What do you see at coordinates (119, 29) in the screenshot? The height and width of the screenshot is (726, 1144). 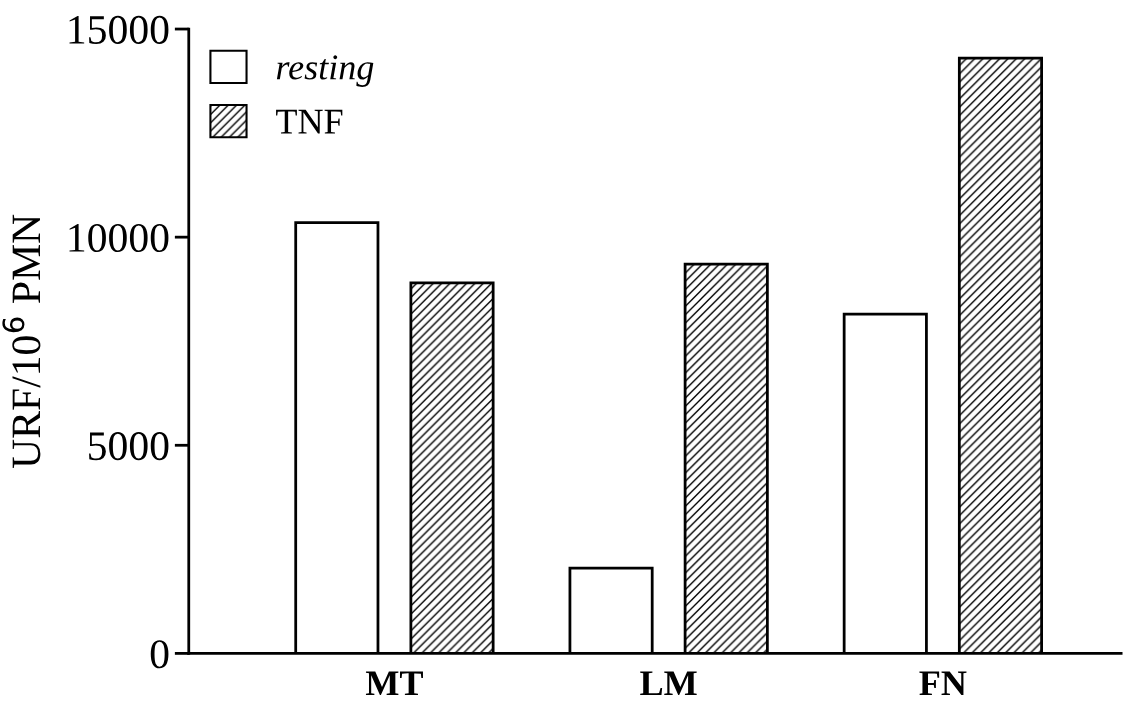 I see `y-tick-label: 15000` at bounding box center [119, 29].